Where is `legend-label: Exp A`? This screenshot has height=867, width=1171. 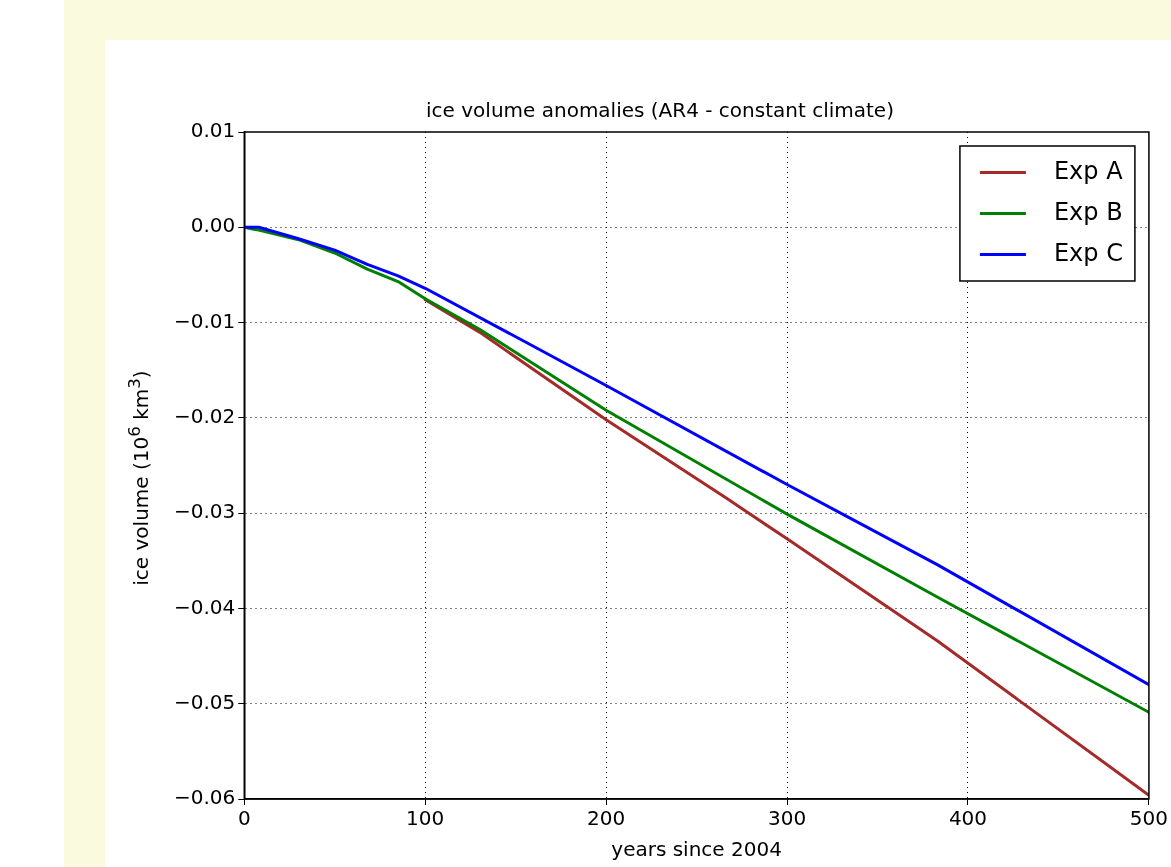 legend-label: Exp A is located at coordinates (1088, 170).